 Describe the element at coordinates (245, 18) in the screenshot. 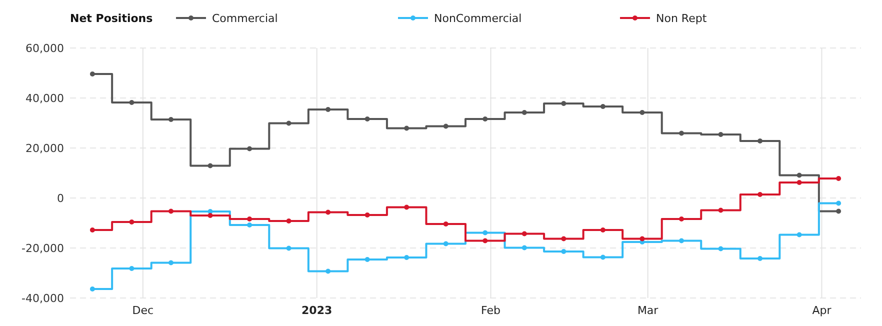

I see `legend-label: Commercial` at that location.